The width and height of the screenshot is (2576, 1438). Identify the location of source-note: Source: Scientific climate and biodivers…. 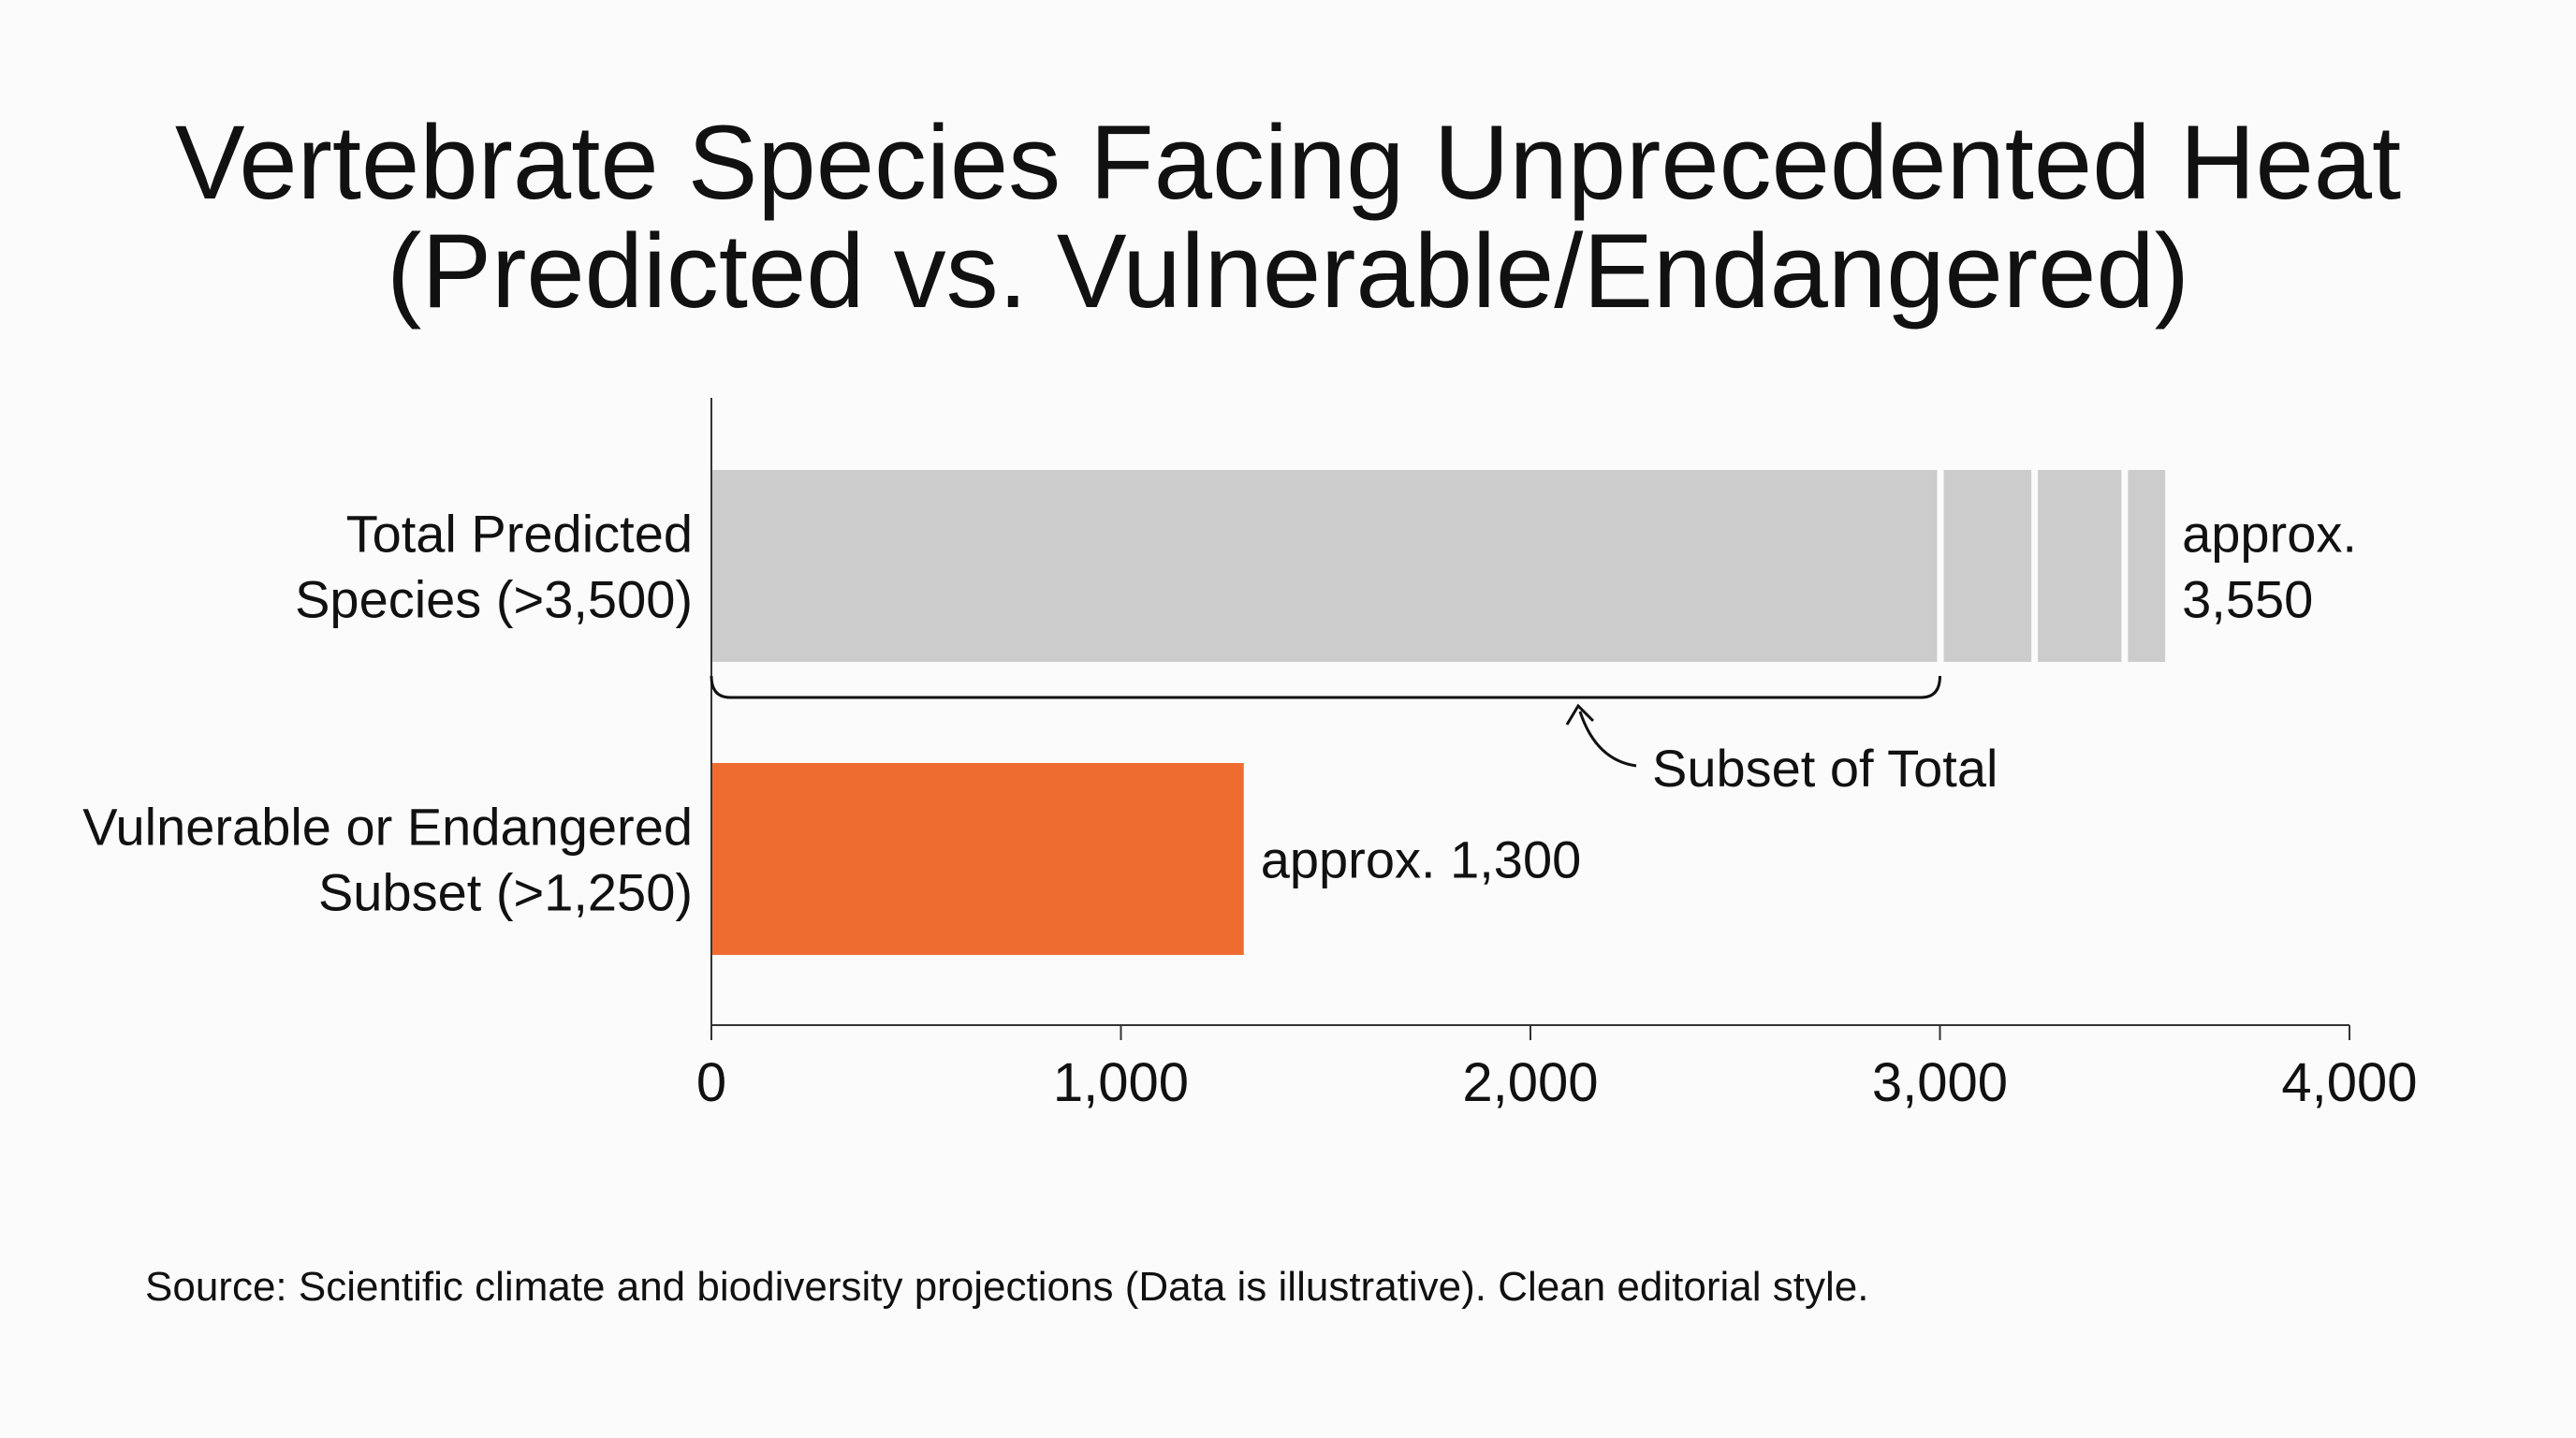
(1007, 1287).